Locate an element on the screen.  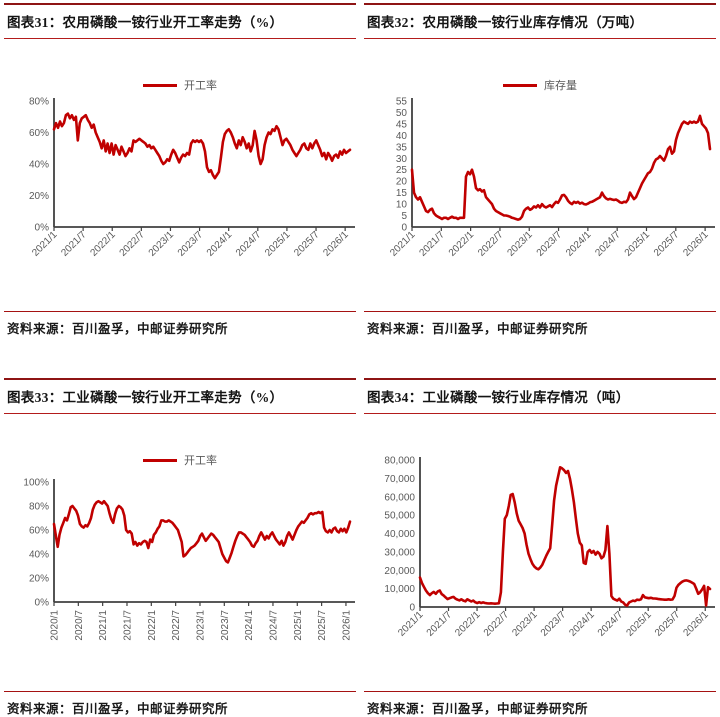
figure-32-source: 资料来源：百川盈孚，中邮证券研究所 is located at coordinates (478, 329).